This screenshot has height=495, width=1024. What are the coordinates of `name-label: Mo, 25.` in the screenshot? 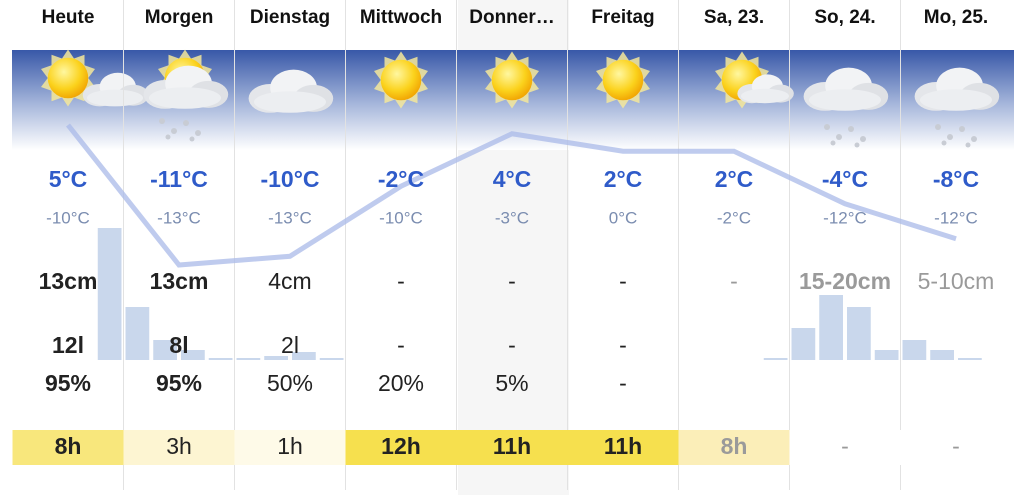 It's located at (956, 17).